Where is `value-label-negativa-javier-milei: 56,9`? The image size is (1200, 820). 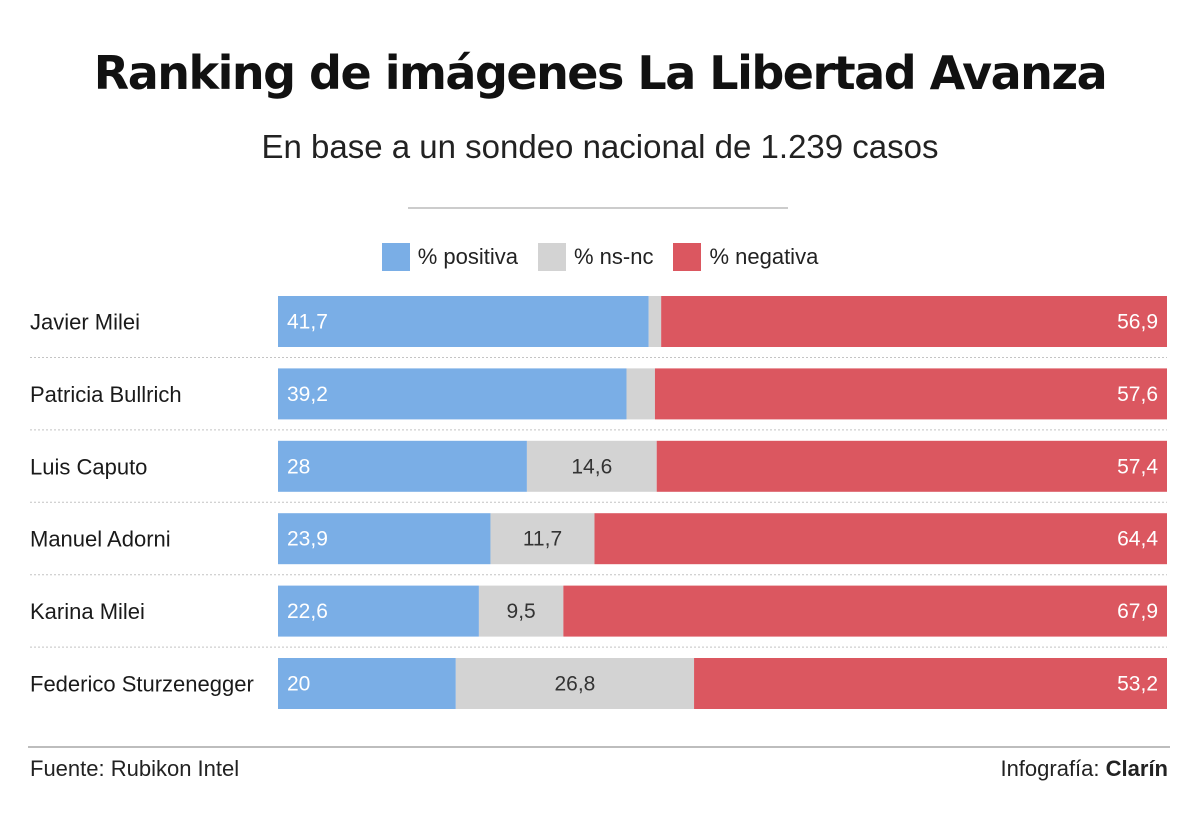 value-label-negativa-javier-milei: 56,9 is located at coordinates (1137, 322).